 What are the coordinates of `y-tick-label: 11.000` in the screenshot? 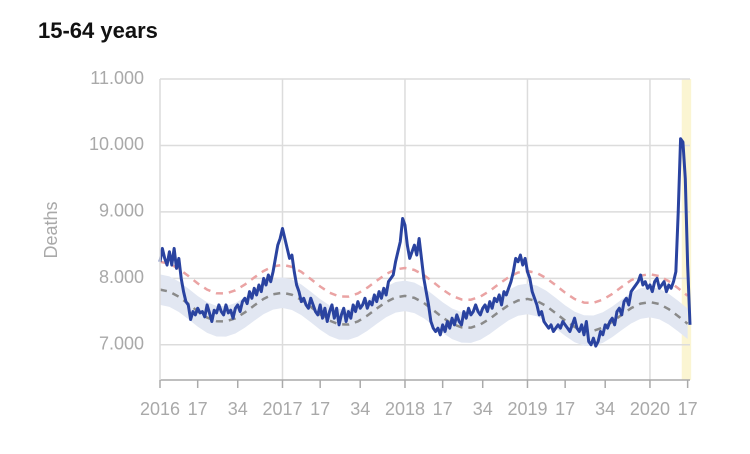 It's located at (117, 78).